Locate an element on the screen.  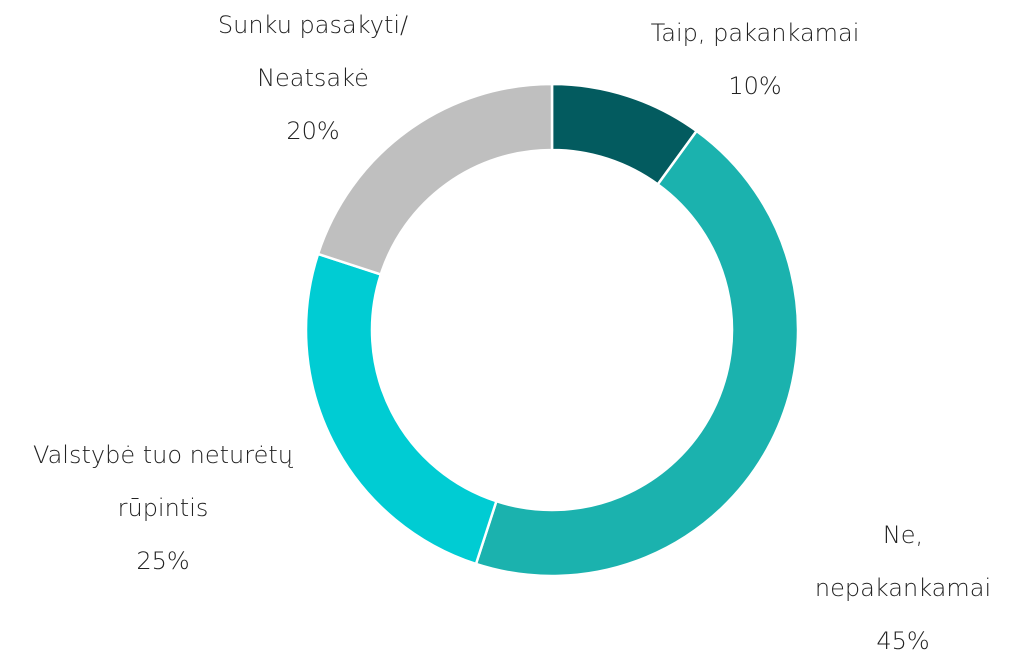
data-label: Sunku pasakyti/ Neatsakė 20% is located at coordinates (313, 79).